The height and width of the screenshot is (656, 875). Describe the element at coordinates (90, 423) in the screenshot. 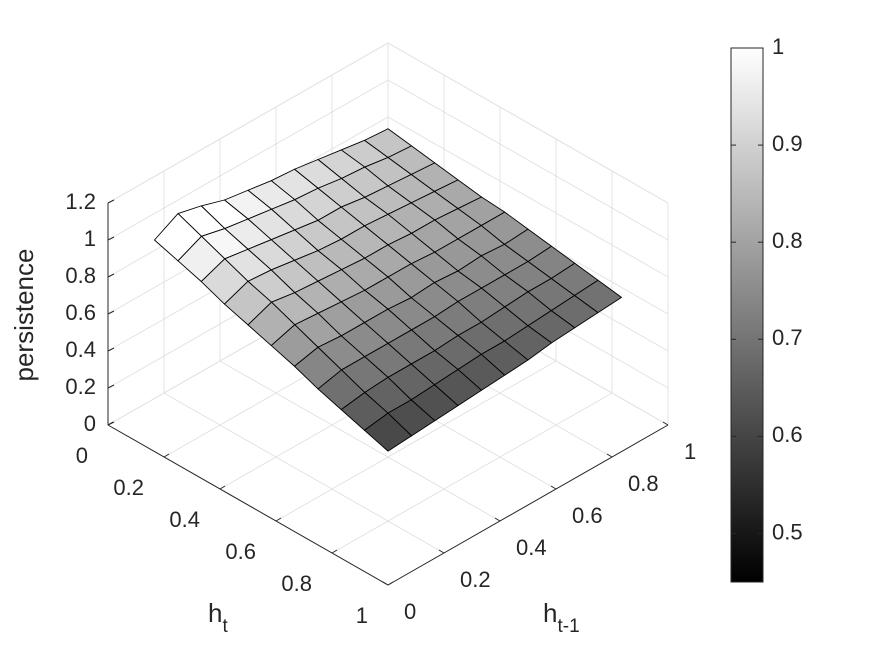

I see `z-tick-label: 0` at that location.